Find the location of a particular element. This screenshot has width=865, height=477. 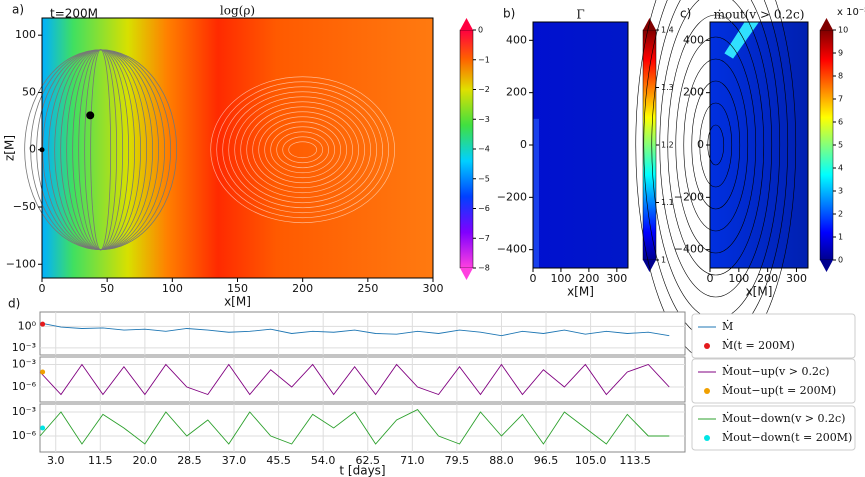

colorbar-tick-label: −5 is located at coordinates (484, 178).